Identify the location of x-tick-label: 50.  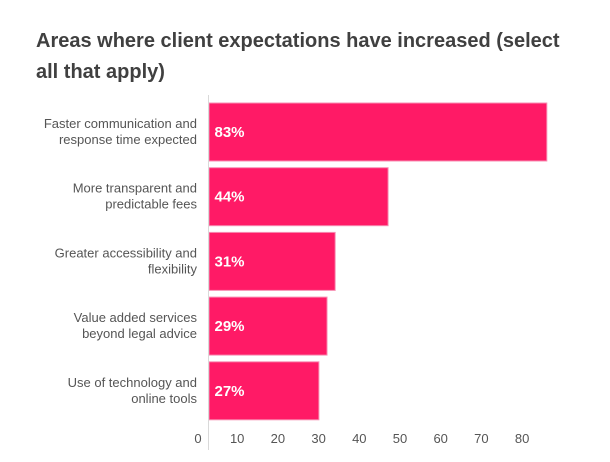
(400, 438).